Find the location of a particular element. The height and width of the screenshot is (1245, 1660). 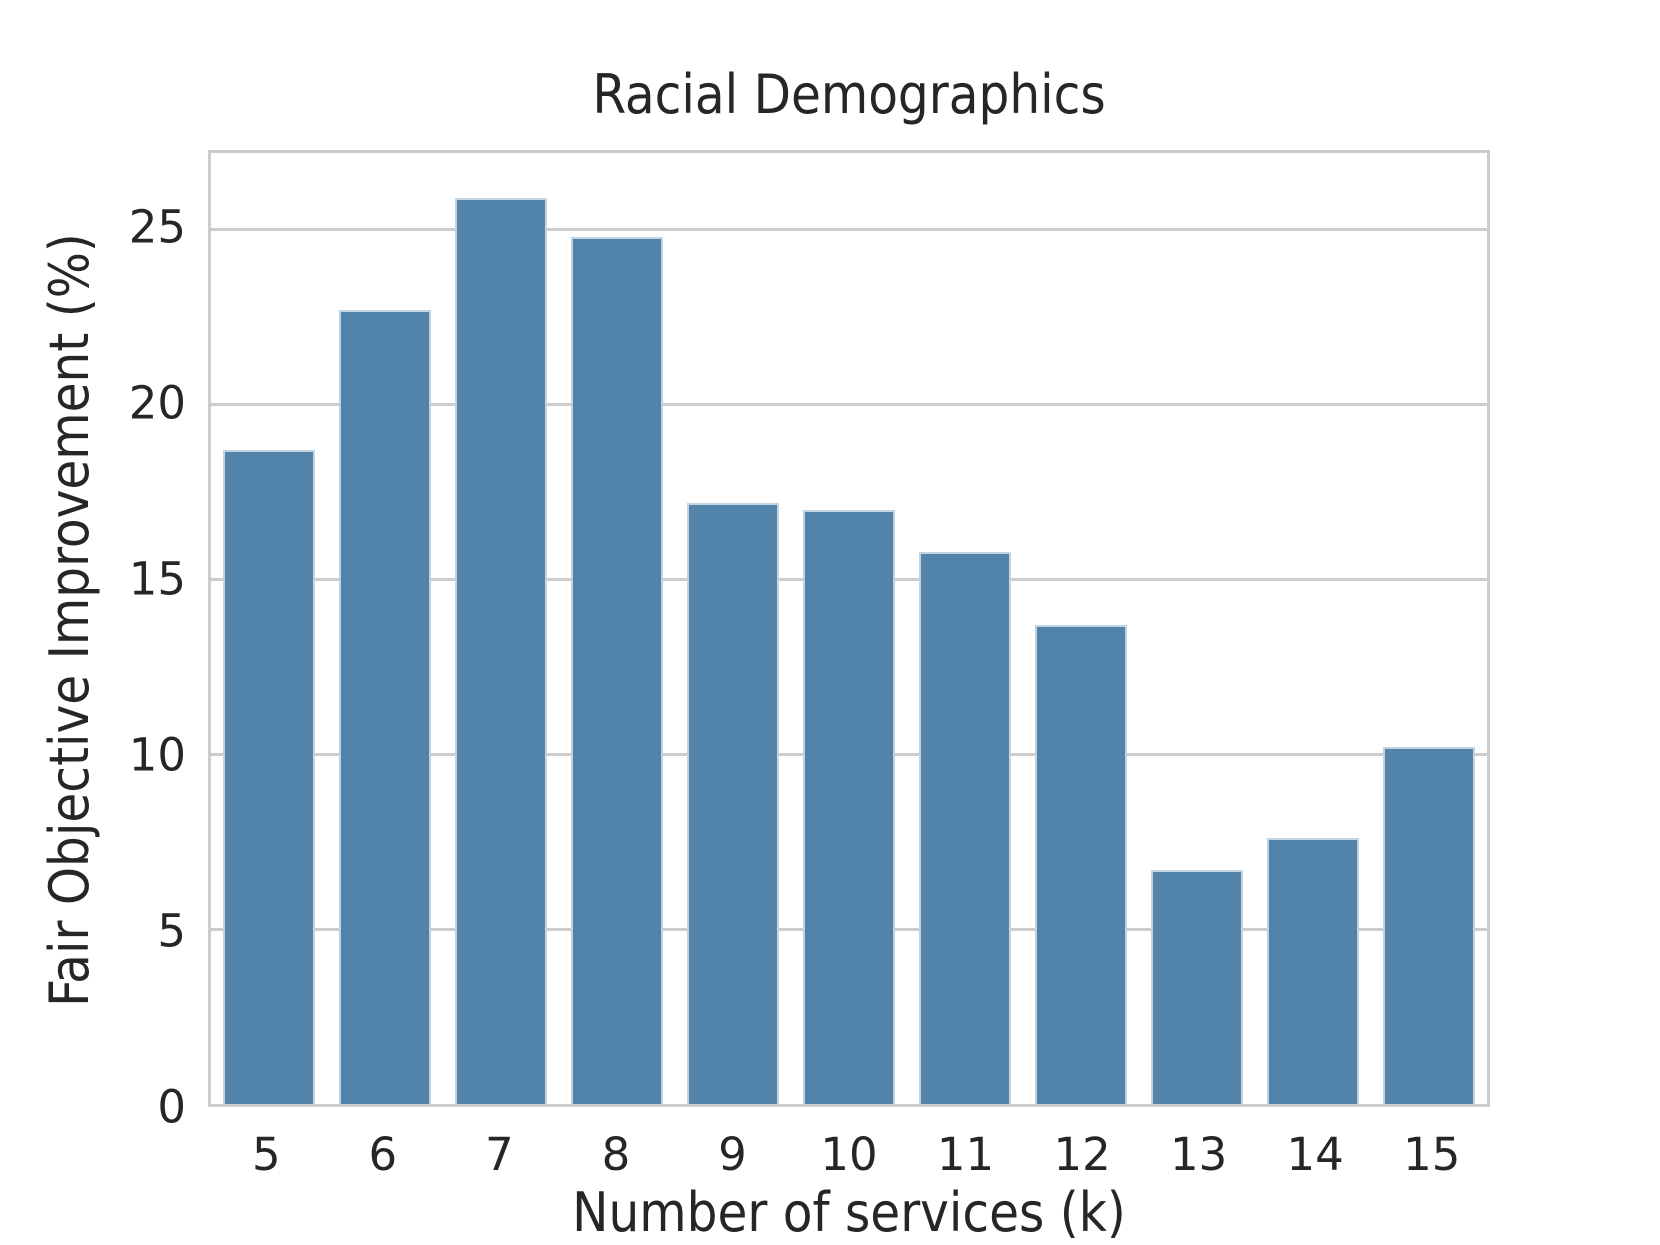

xtick-label-9: 9 is located at coordinates (732, 1154).